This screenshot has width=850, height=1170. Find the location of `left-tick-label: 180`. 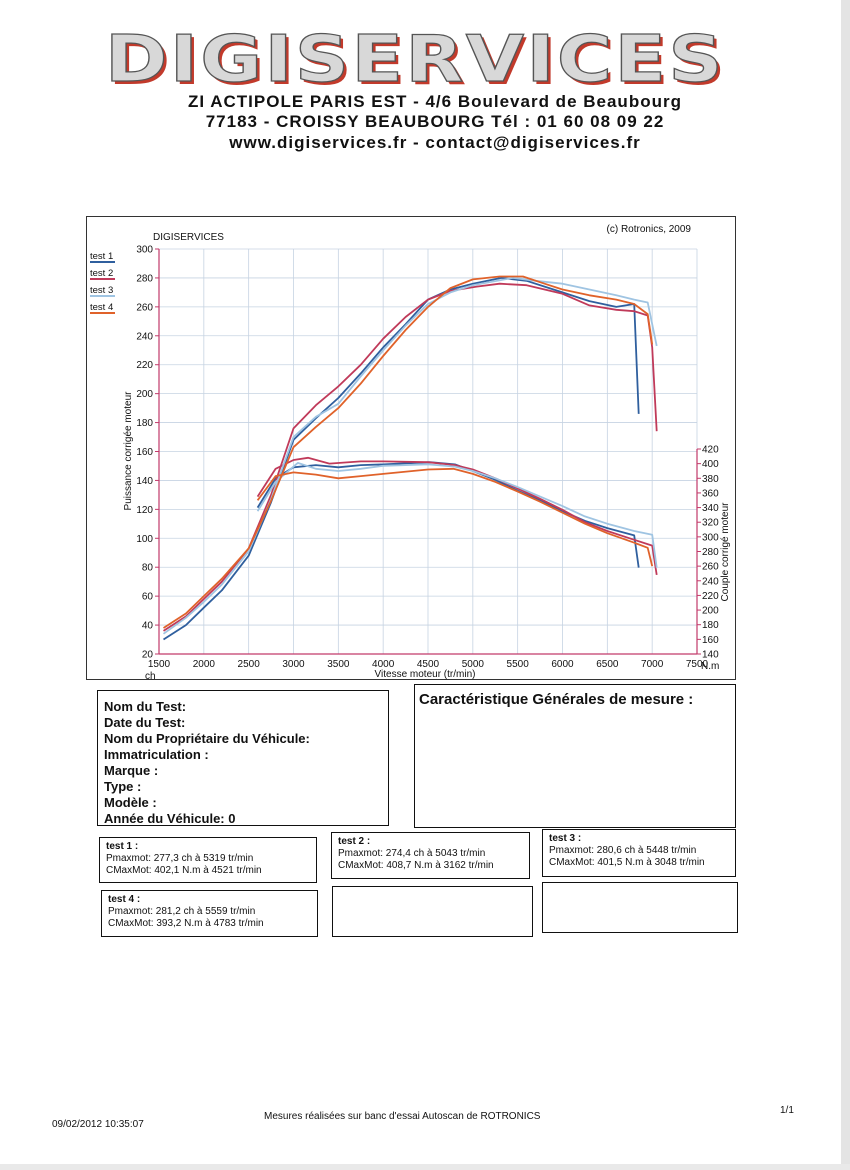

left-tick-label: 180 is located at coordinates (144, 423).